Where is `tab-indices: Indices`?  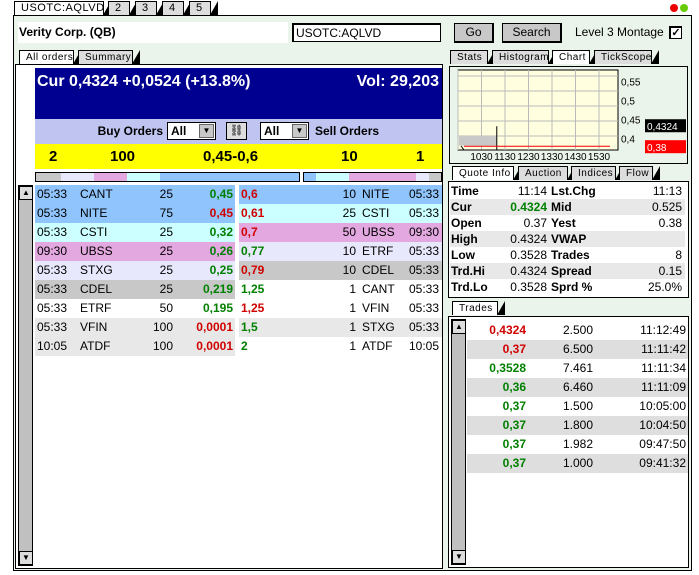
tab-indices: Indices is located at coordinates (597, 173).